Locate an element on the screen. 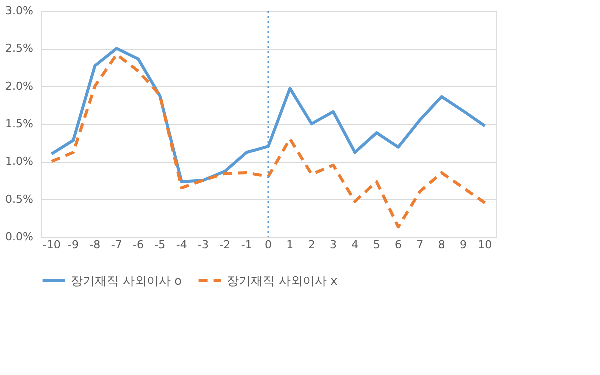 Image resolution: width=600 pixels, height=375 pixels. legend-label: 장기재직 사외이사 o is located at coordinates (126, 281).